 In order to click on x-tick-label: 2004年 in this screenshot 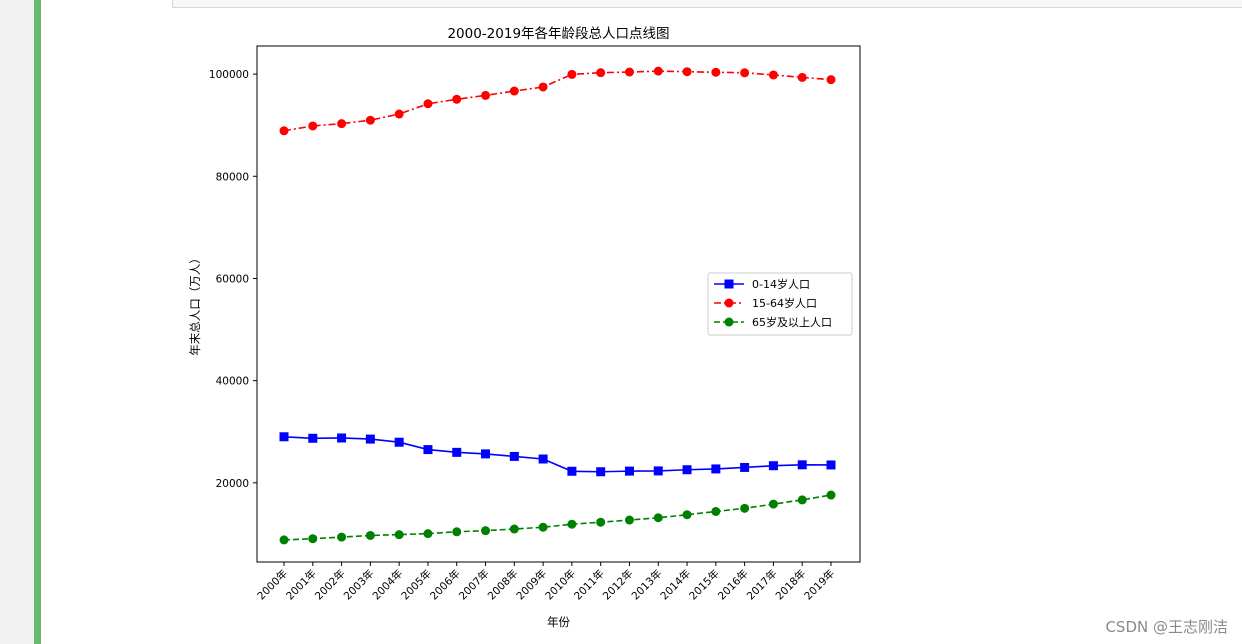, I will do `click(388, 585)`.